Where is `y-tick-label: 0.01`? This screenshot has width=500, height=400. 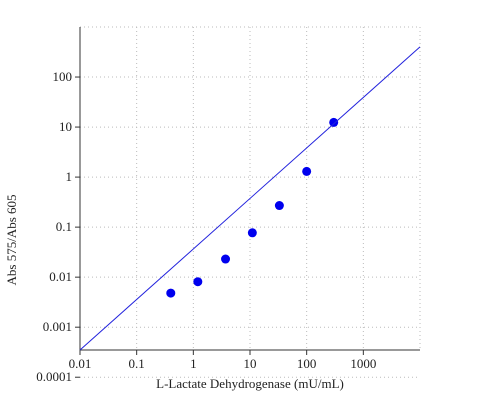 y-tick-label: 0.01 is located at coordinates (60, 276).